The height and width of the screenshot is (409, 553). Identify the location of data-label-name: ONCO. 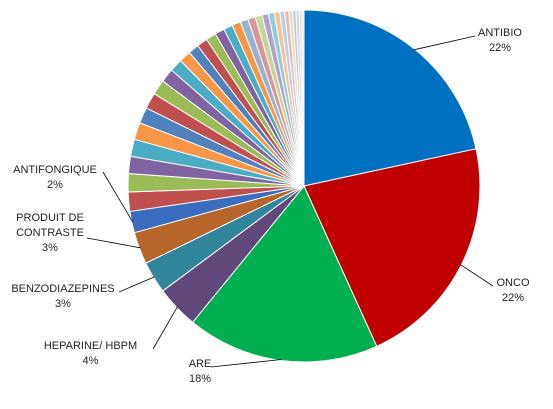
(513, 283).